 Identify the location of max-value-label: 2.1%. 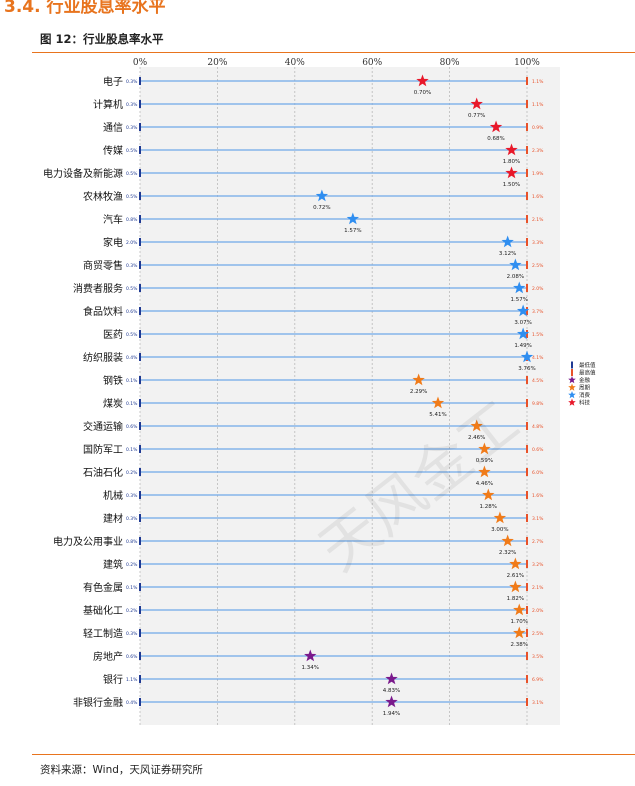
(538, 220).